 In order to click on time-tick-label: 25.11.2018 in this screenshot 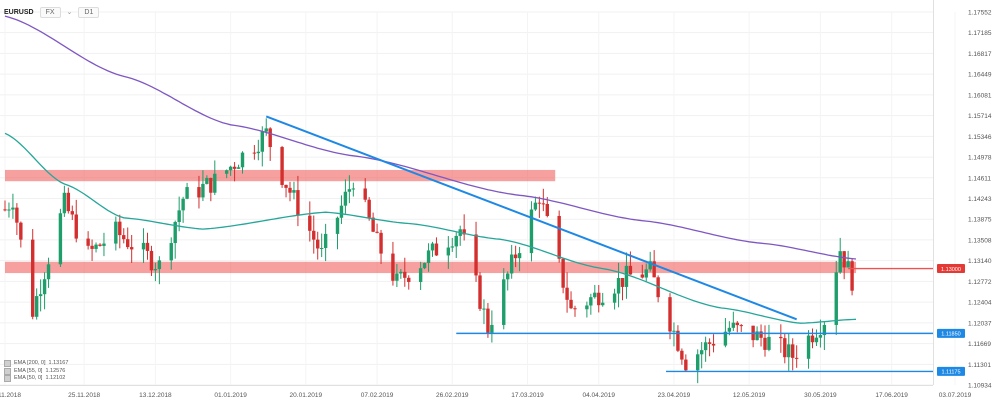, I will do `click(84, 395)`.